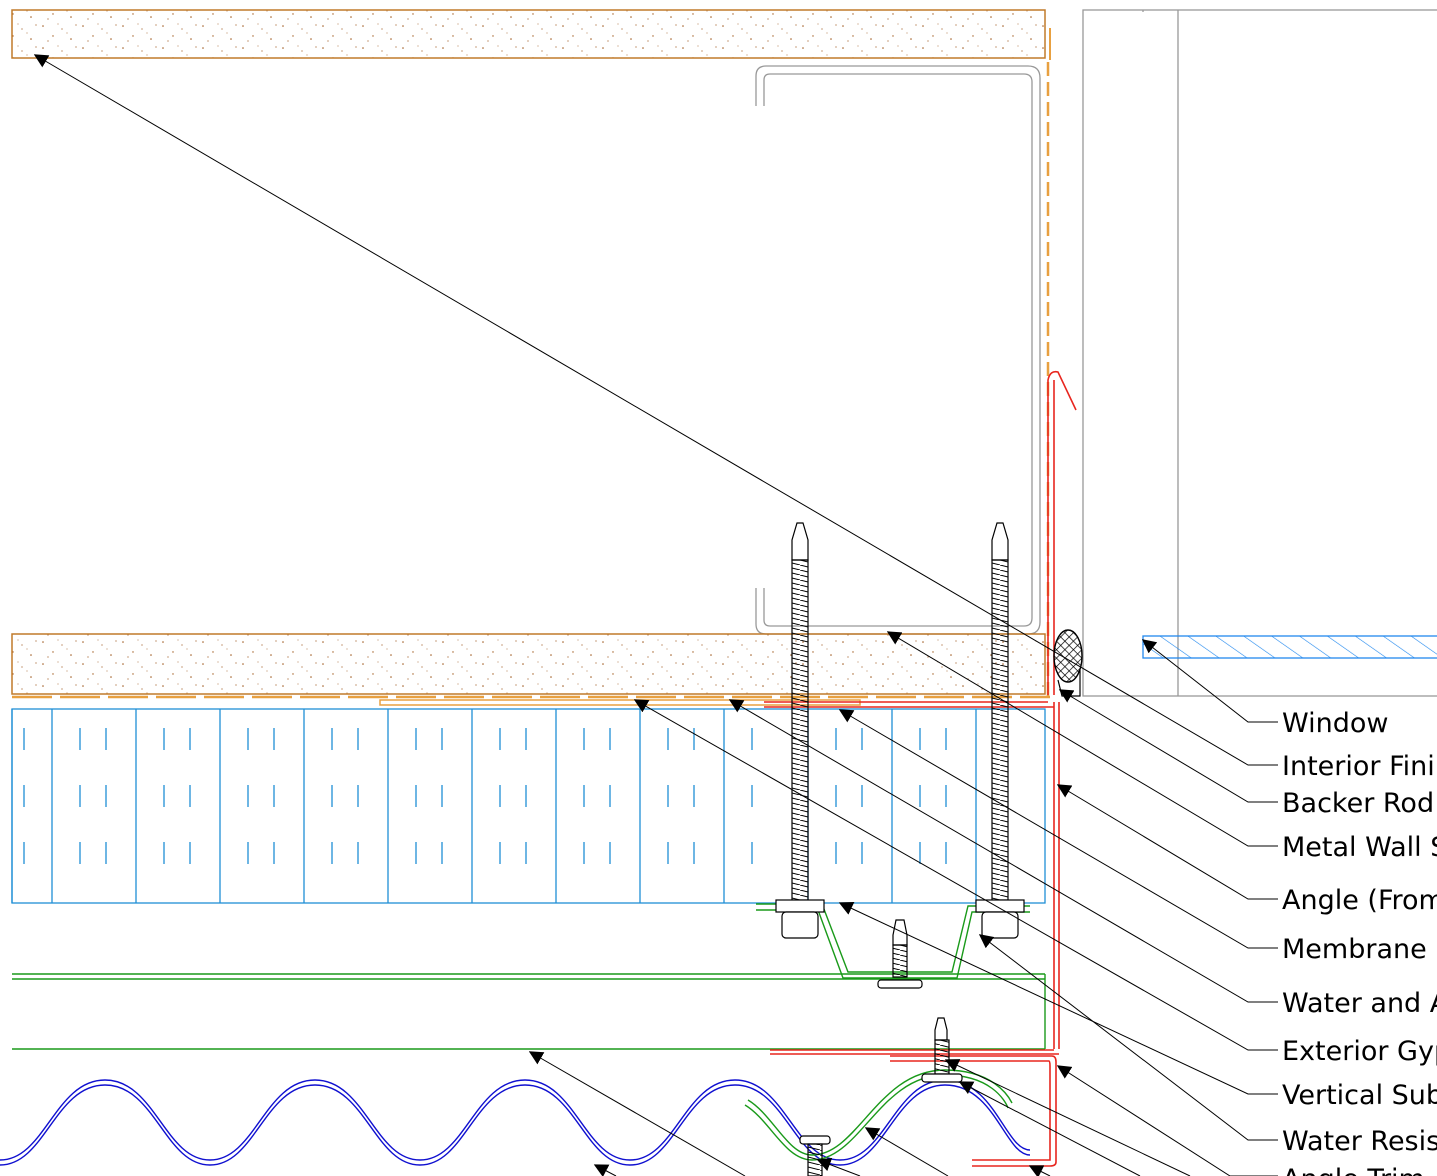 The height and width of the screenshot is (1176, 1437). What do you see at coordinates (531, 34) in the screenshot?
I see `interior-finish-upper` at bounding box center [531, 34].